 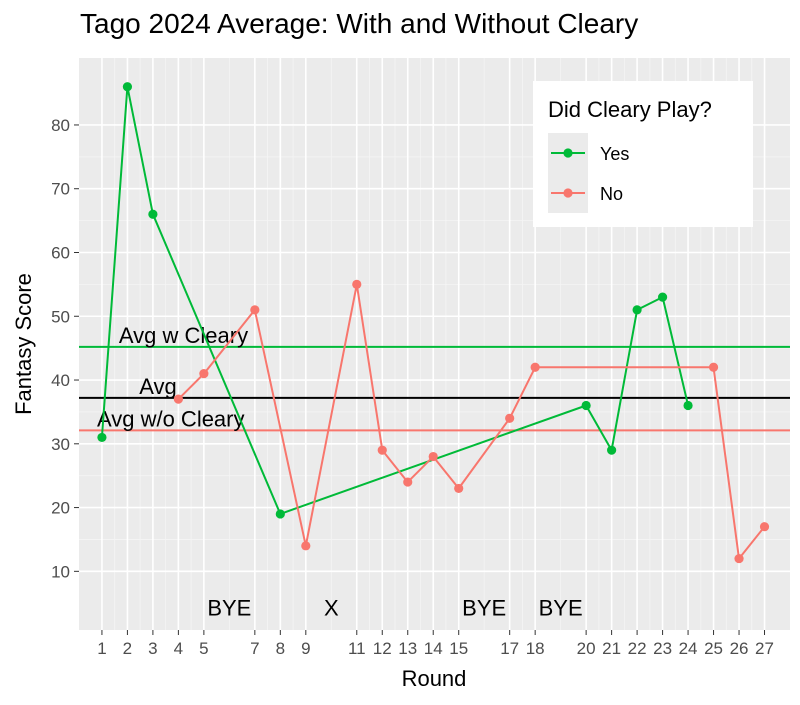 What do you see at coordinates (60, 571) in the screenshot?
I see `y-tick-label: 10` at bounding box center [60, 571].